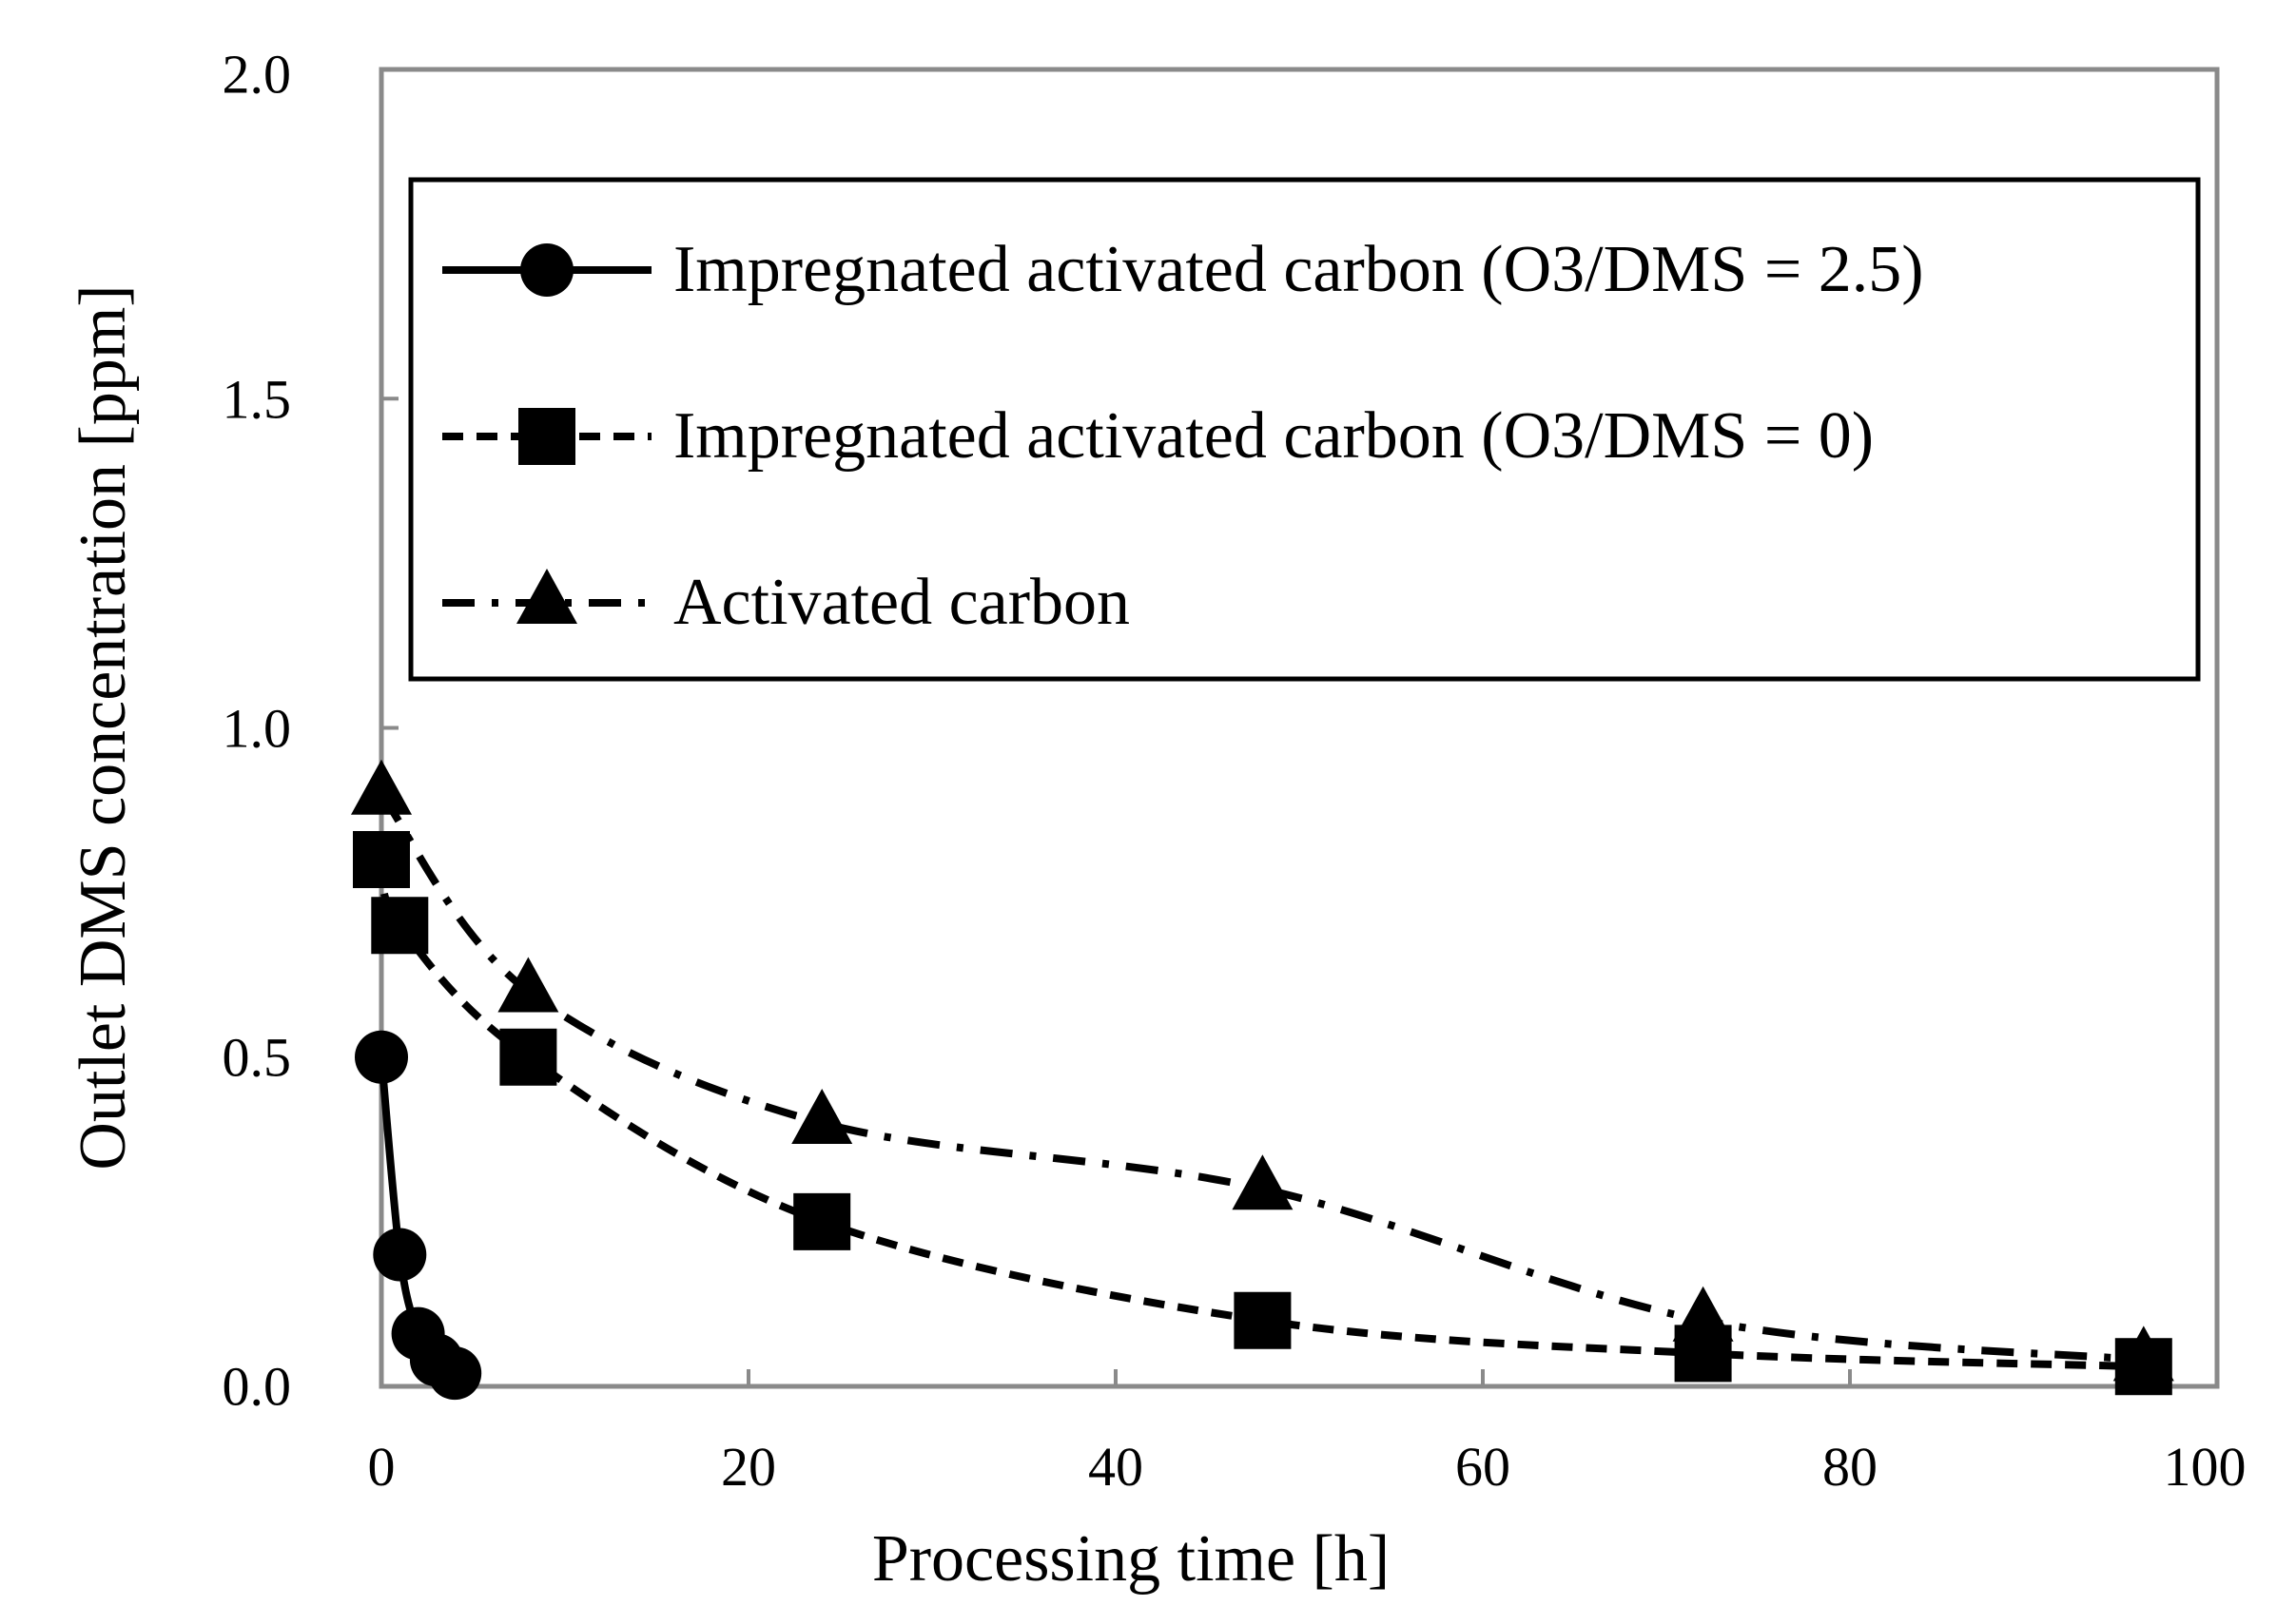 The image size is (2296, 1606). What do you see at coordinates (258, 729) in the screenshot?
I see `y-tick-label: 1.0` at bounding box center [258, 729].